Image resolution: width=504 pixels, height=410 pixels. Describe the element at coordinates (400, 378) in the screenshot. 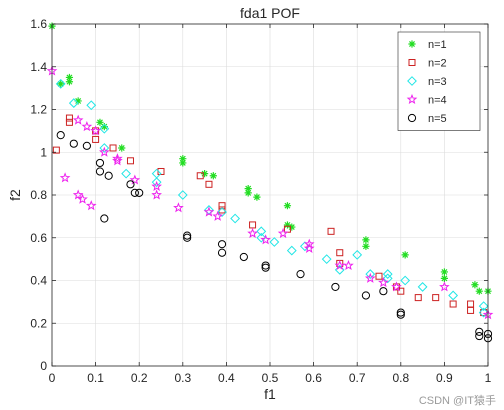

I see `x-tick-label: 0.8` at that location.